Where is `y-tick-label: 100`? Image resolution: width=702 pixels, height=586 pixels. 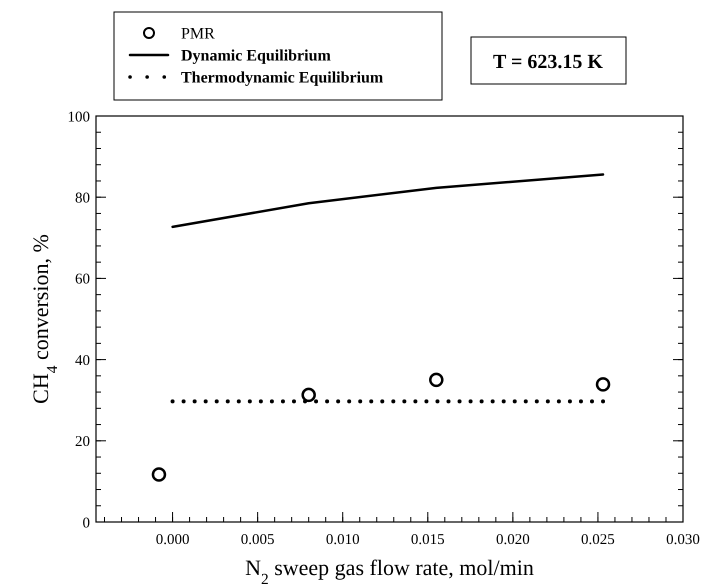 y-tick-label: 100 is located at coordinates (79, 117).